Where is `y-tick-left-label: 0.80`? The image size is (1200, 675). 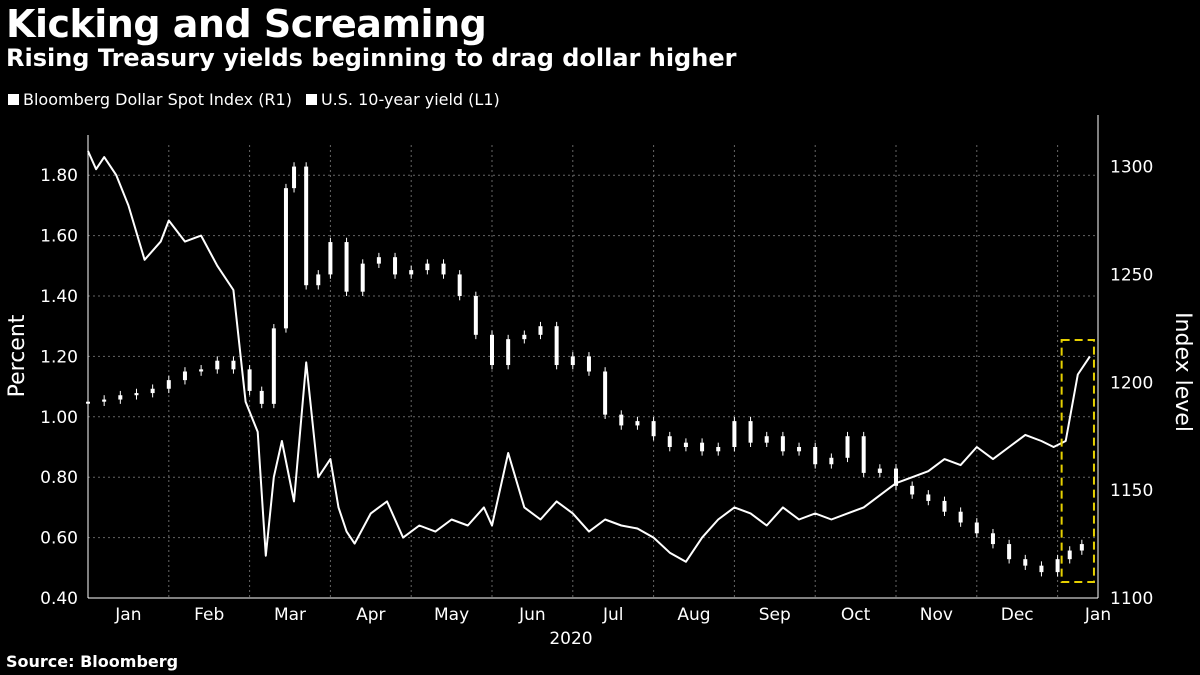 y-tick-left-label: 0.80 is located at coordinates (59, 478).